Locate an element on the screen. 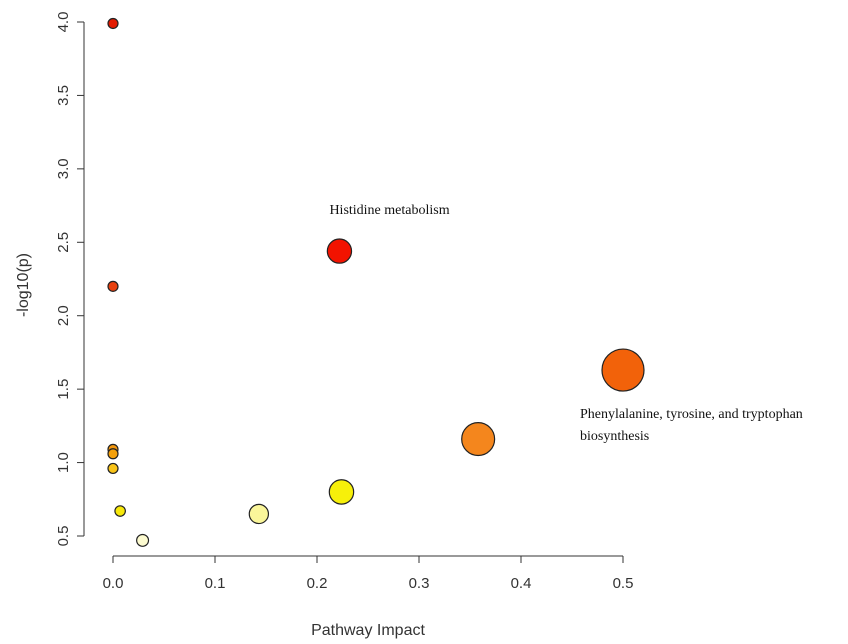 The image size is (848, 644). point-annotation-label: biosynthesis is located at coordinates (614, 436).